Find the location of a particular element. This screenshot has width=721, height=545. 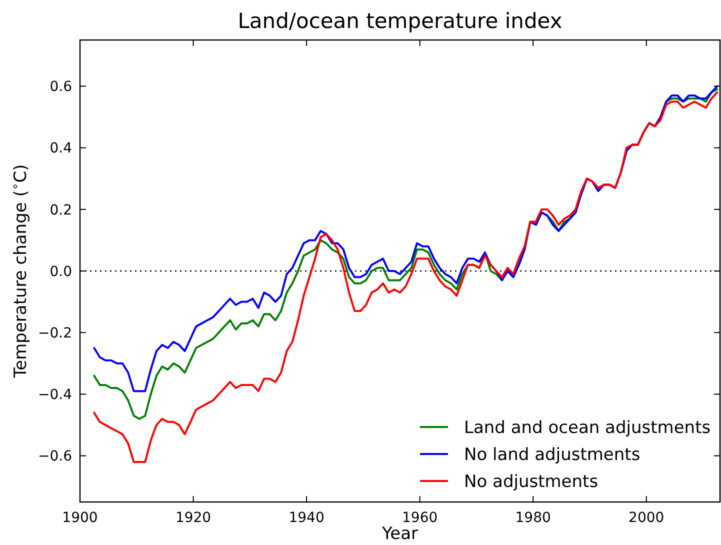

x-axis-title: Year is located at coordinates (399, 534).